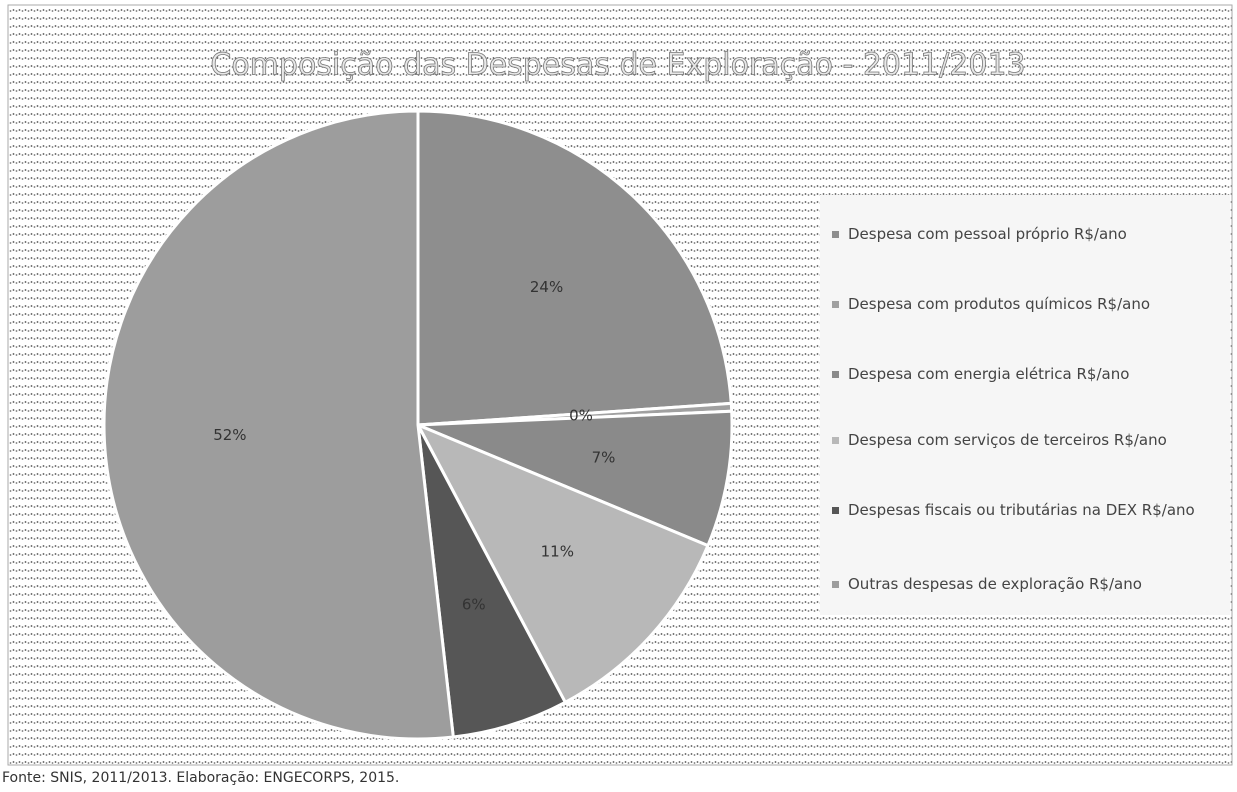  I want to click on legend-item: Despesa com pessoal próprio R$/ano, so click(1022, 234).